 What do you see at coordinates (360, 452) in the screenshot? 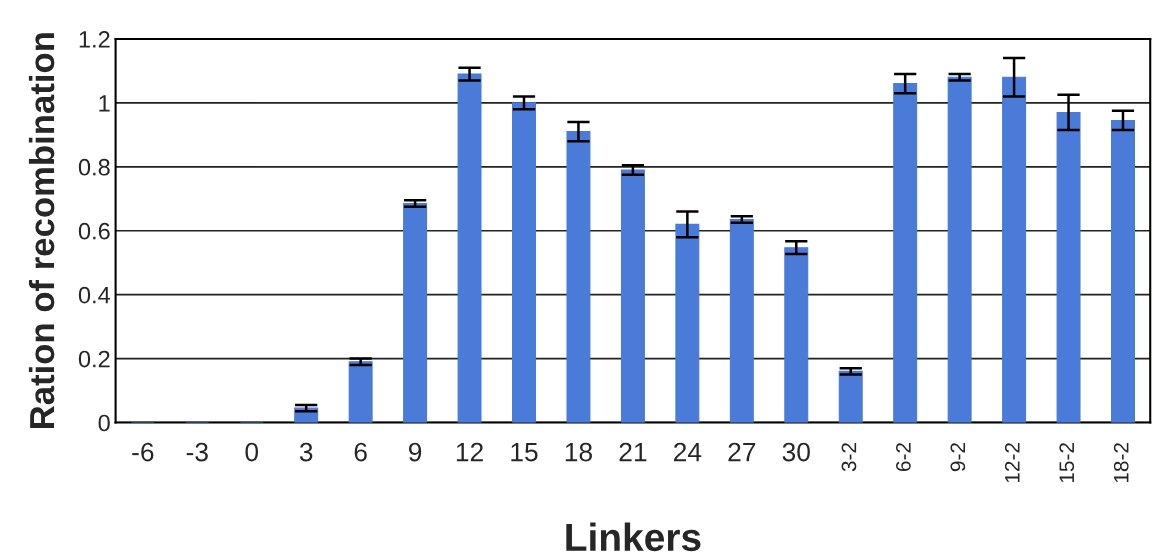
I see `x-tick-label: 6` at bounding box center [360, 452].